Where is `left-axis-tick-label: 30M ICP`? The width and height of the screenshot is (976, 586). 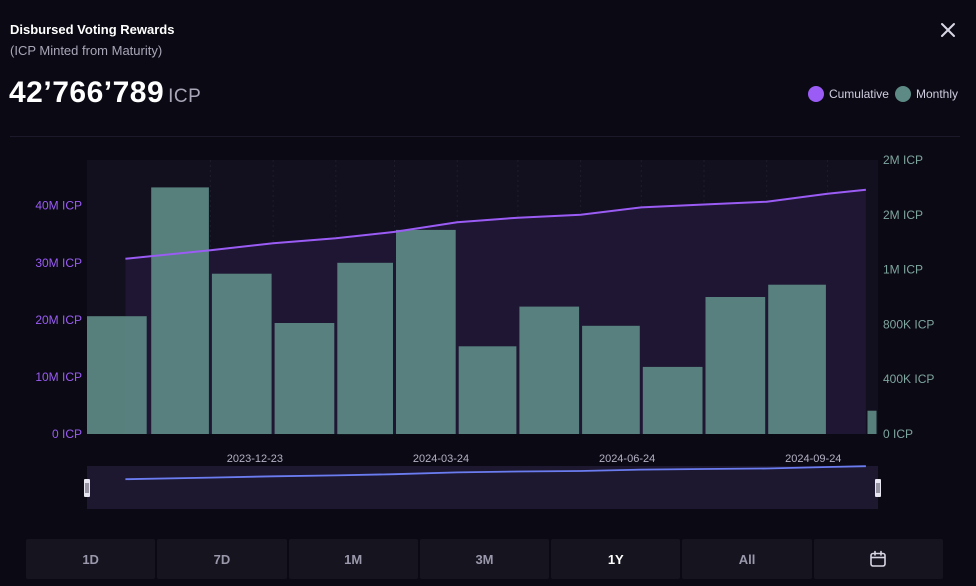
left-axis-tick-label: 30M ICP is located at coordinates (58, 263).